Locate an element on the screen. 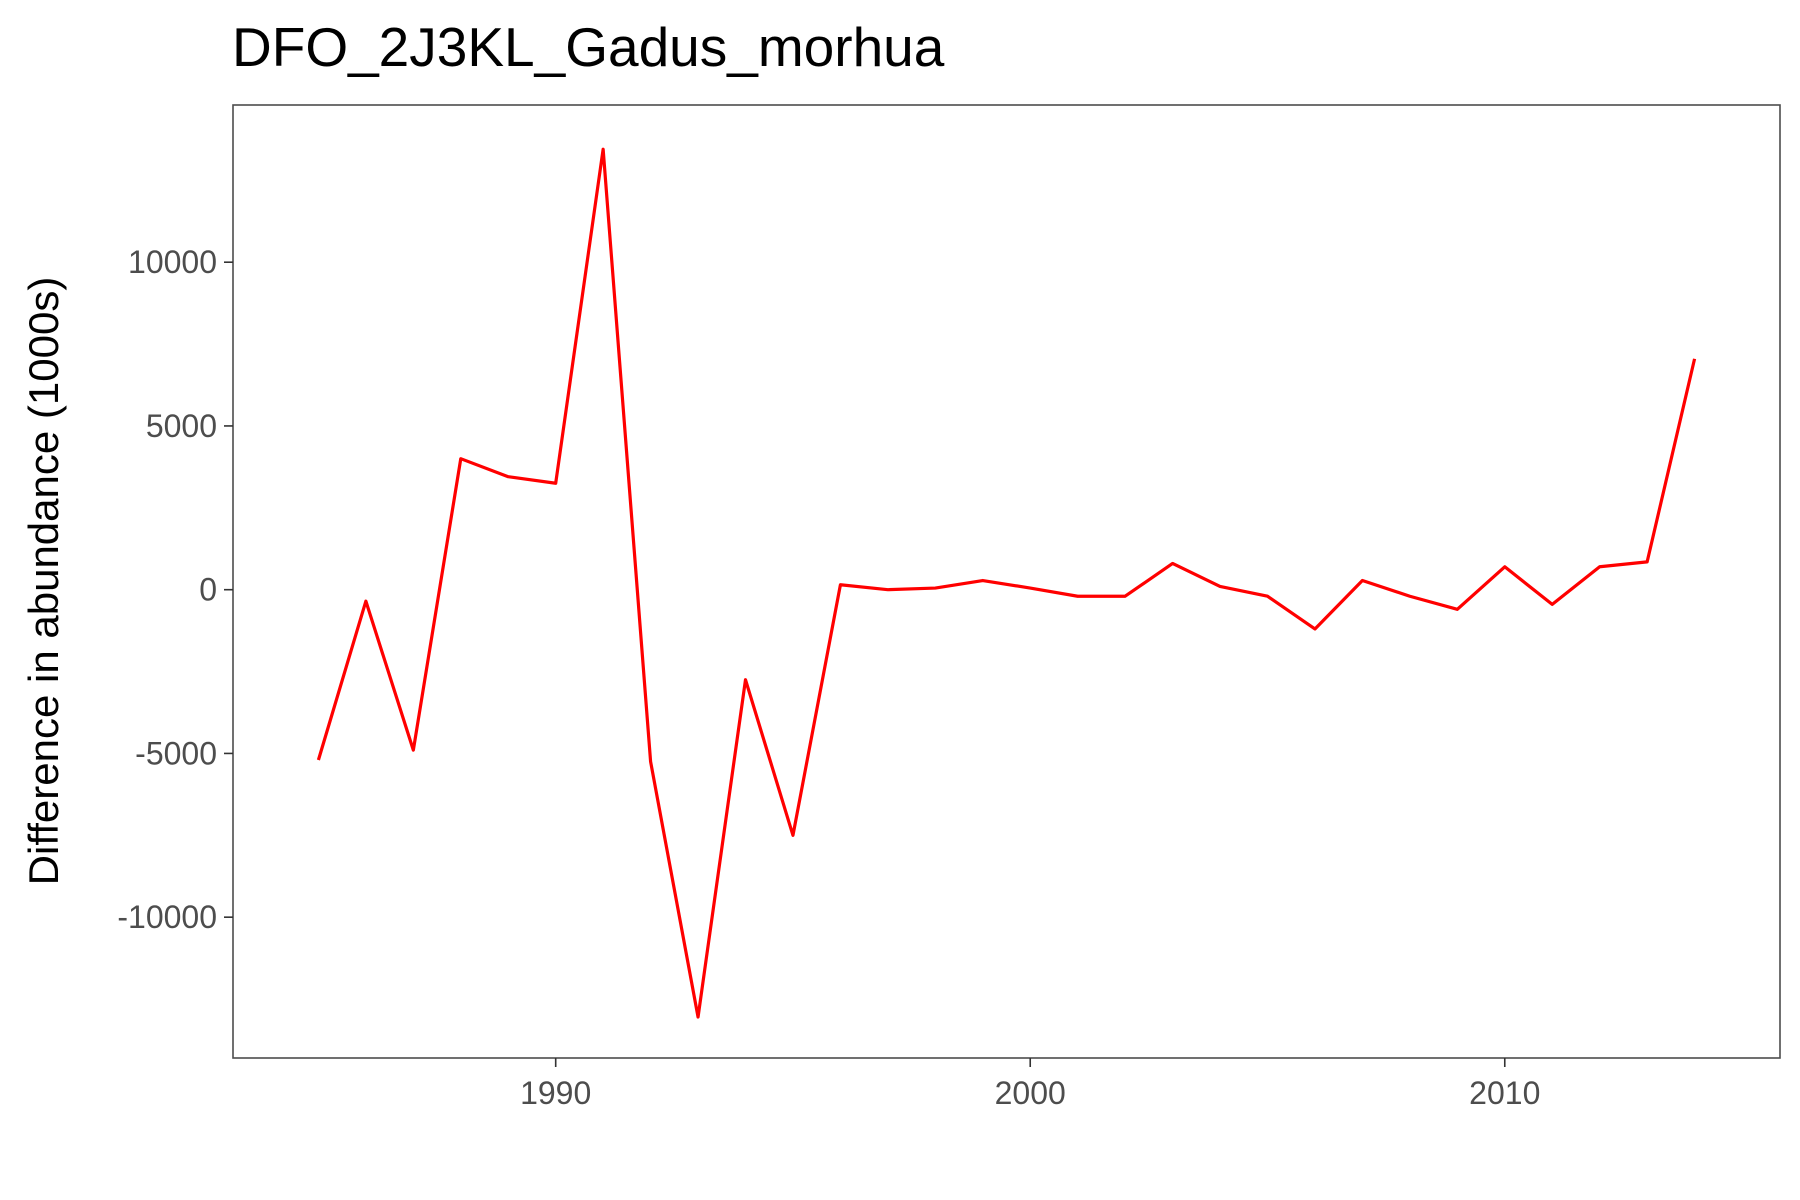 This screenshot has height=1200, width=1800. y-tick-label: -10000 is located at coordinates (167, 917).